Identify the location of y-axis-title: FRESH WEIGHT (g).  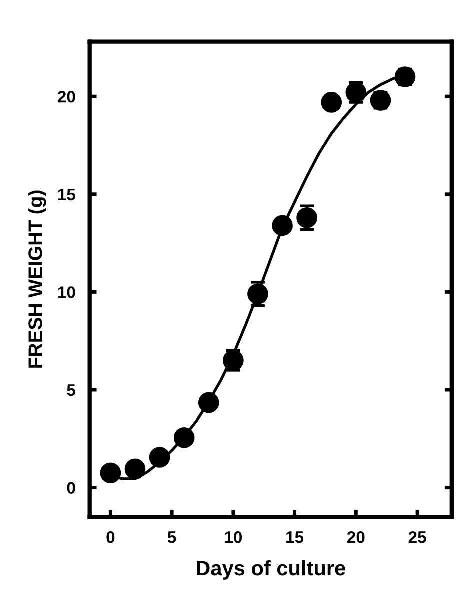
(37, 279).